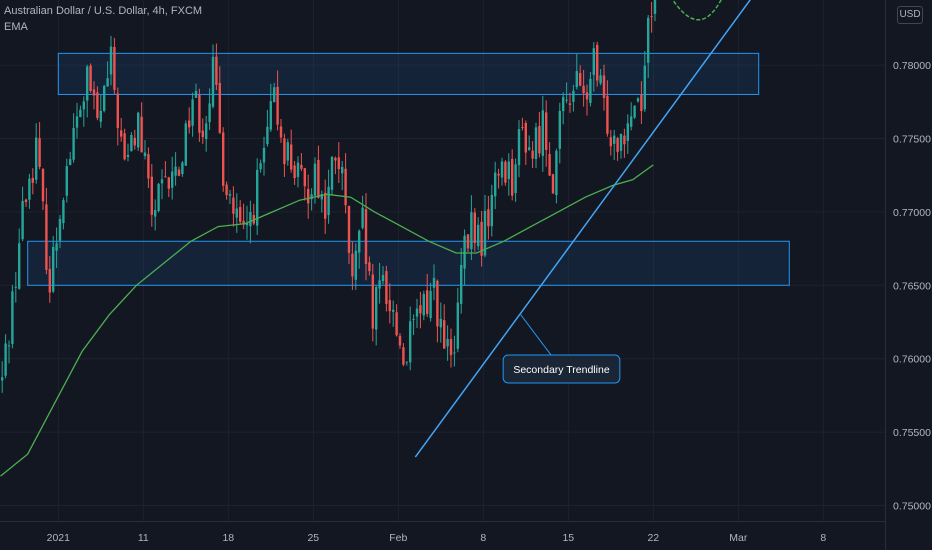  What do you see at coordinates (16, 27) in the screenshot?
I see `indicator-label: EMA` at bounding box center [16, 27].